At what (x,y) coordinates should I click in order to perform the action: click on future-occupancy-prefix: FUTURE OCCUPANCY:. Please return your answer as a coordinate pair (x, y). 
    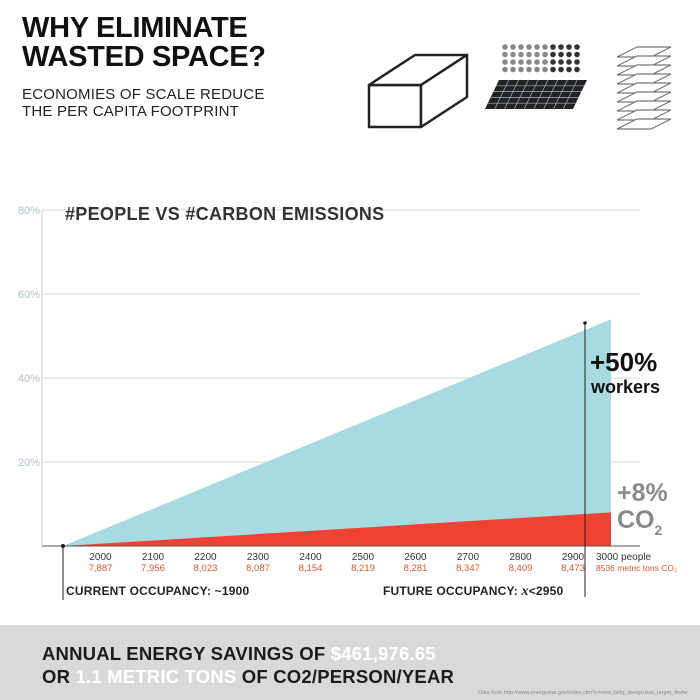
    Looking at the image, I should click on (452, 591).